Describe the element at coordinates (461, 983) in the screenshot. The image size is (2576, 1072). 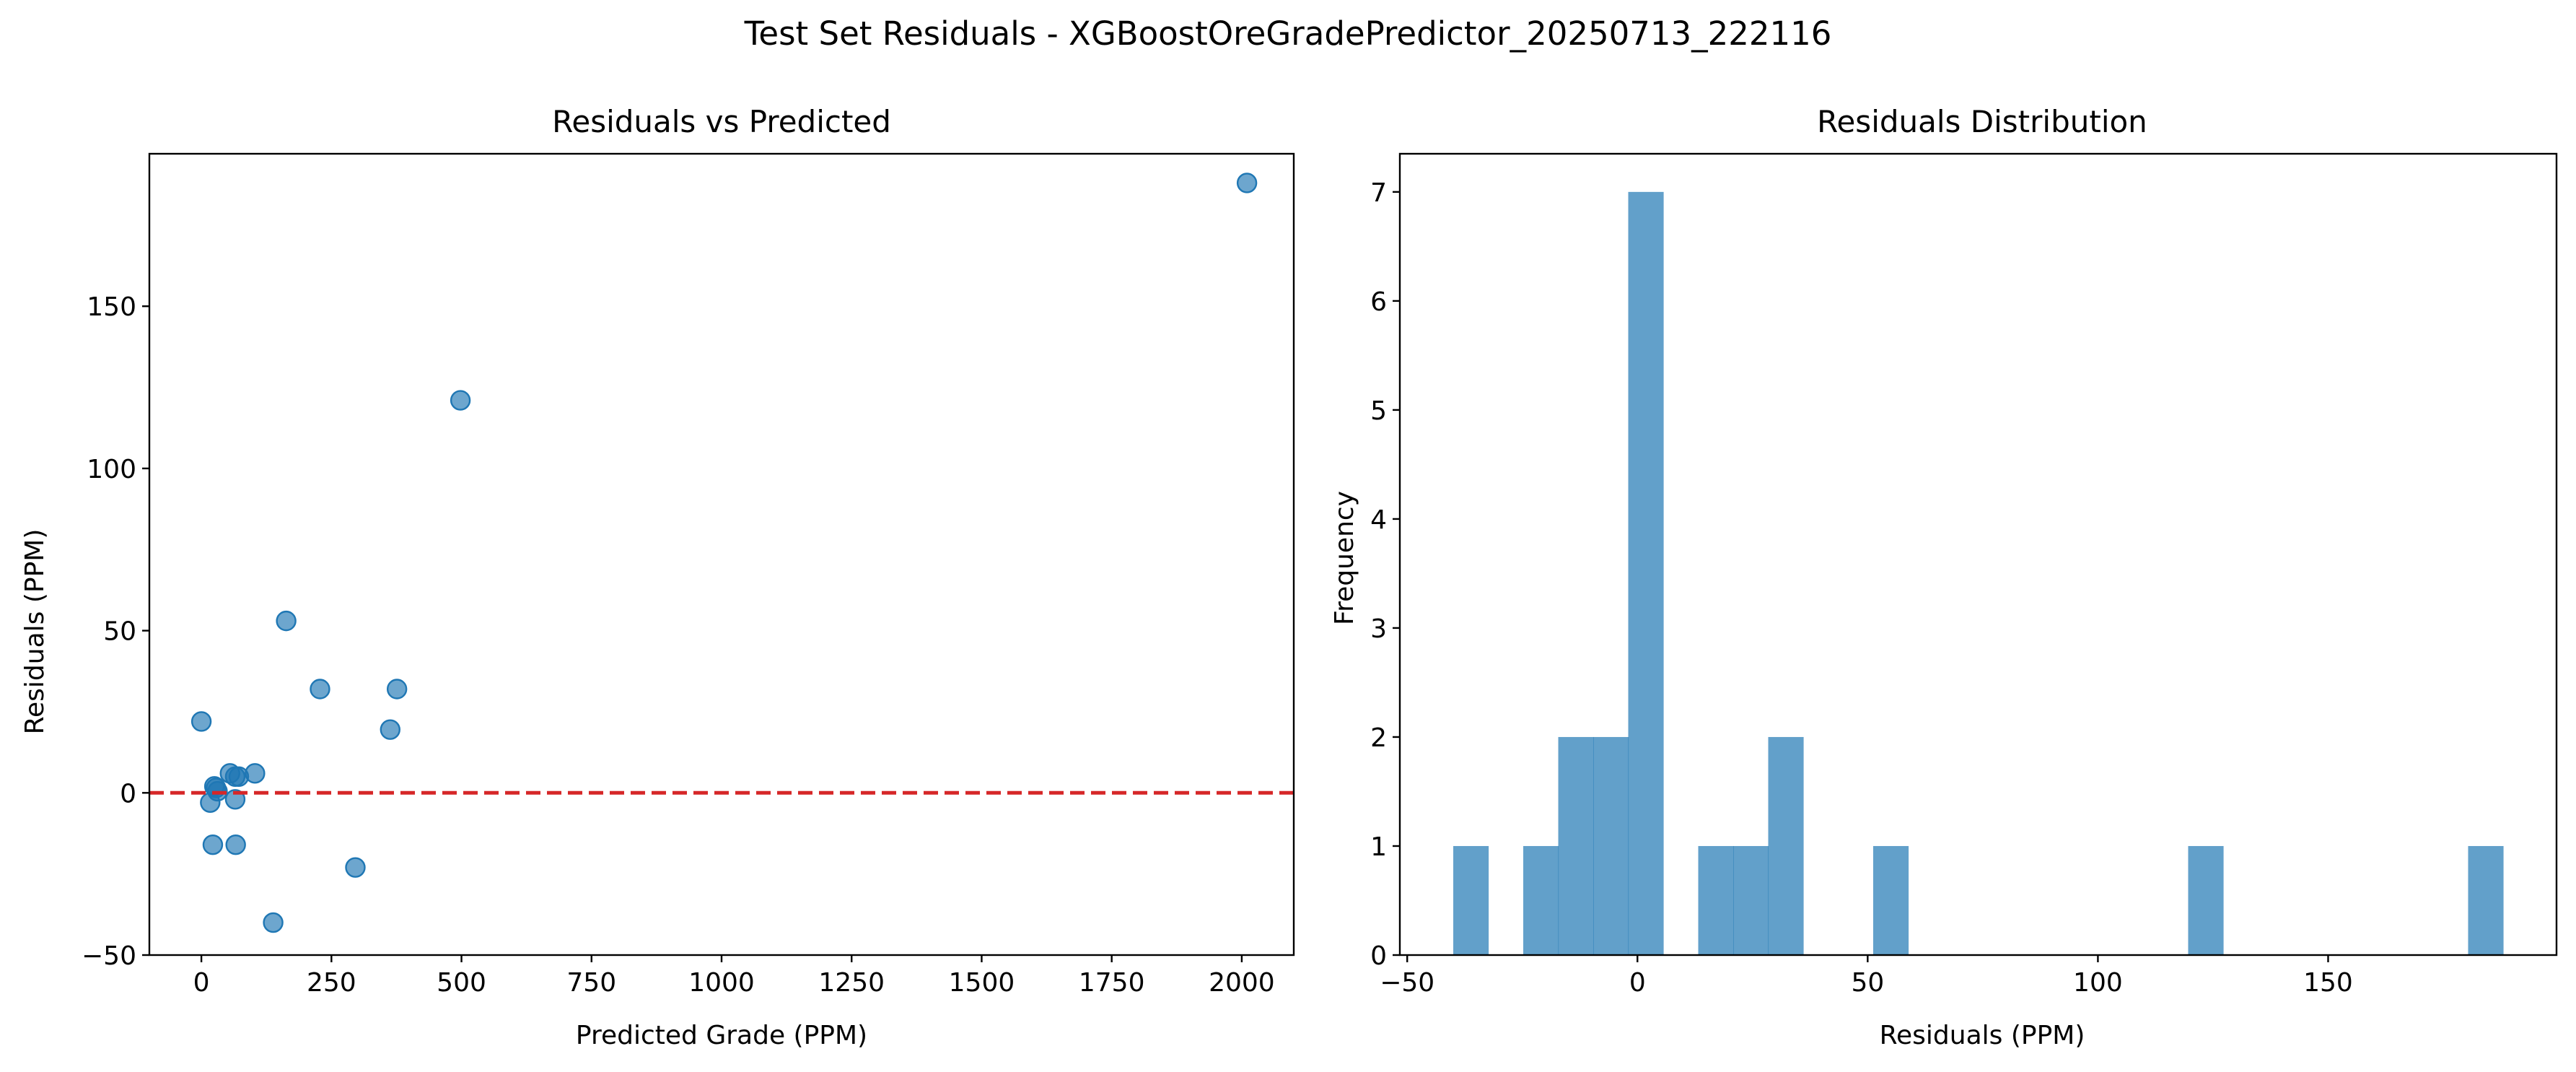
I see `scatter-x-tick-label: 500` at that location.